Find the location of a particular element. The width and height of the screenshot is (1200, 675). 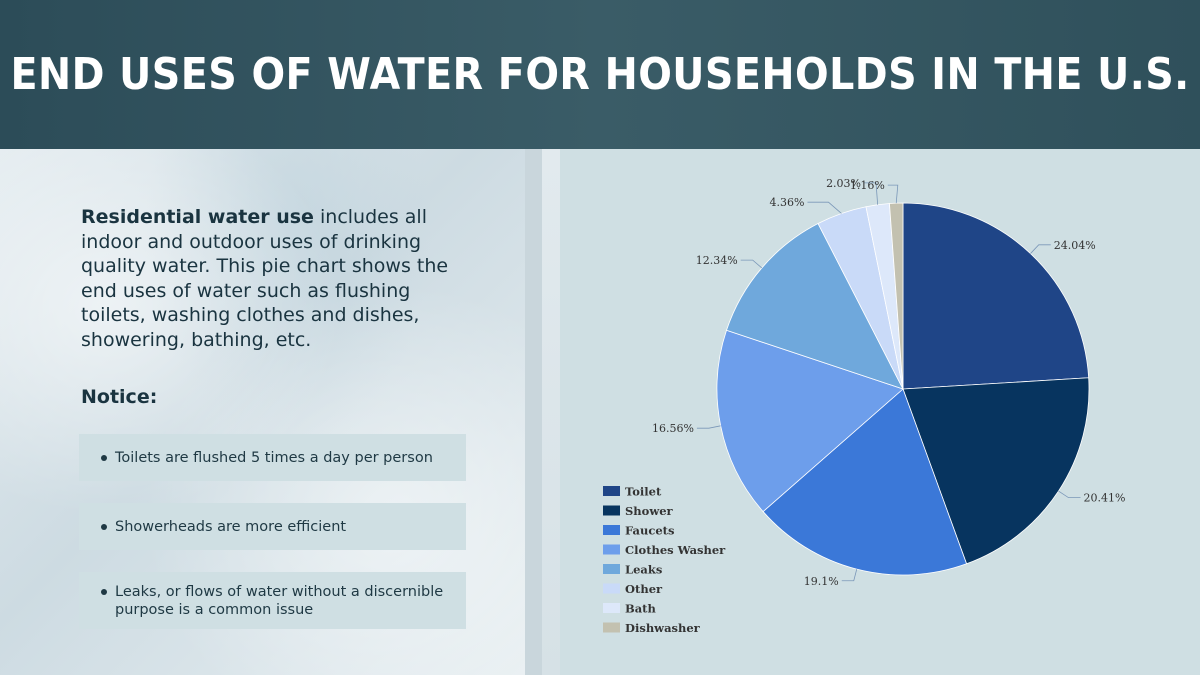

notice-heading: Notice: is located at coordinates (119, 397).